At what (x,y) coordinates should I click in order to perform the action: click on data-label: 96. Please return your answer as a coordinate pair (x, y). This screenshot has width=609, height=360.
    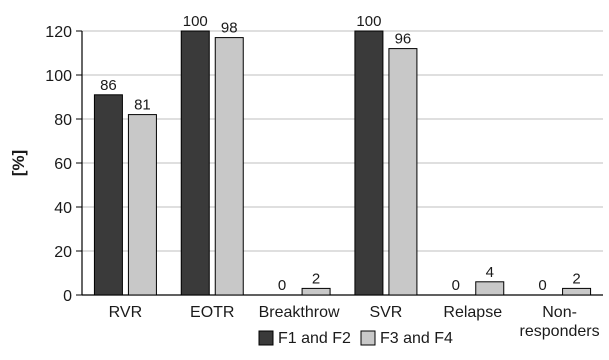
    Looking at the image, I should click on (403, 39).